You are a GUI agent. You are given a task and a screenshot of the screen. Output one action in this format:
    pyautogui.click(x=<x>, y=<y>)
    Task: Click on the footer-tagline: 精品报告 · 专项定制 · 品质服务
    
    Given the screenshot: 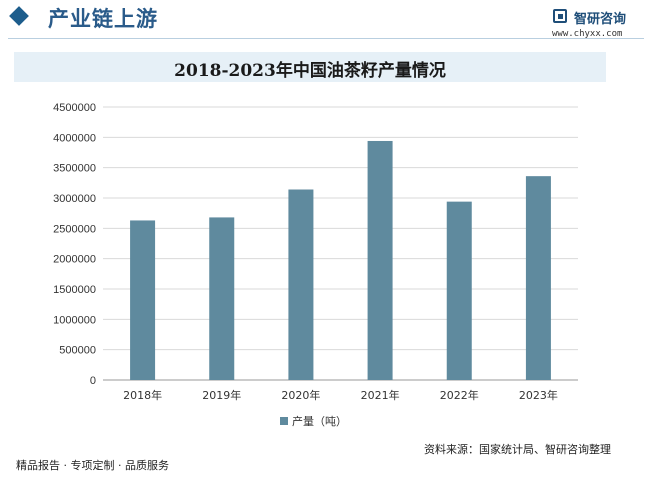 What is the action you would take?
    pyautogui.click(x=92, y=465)
    